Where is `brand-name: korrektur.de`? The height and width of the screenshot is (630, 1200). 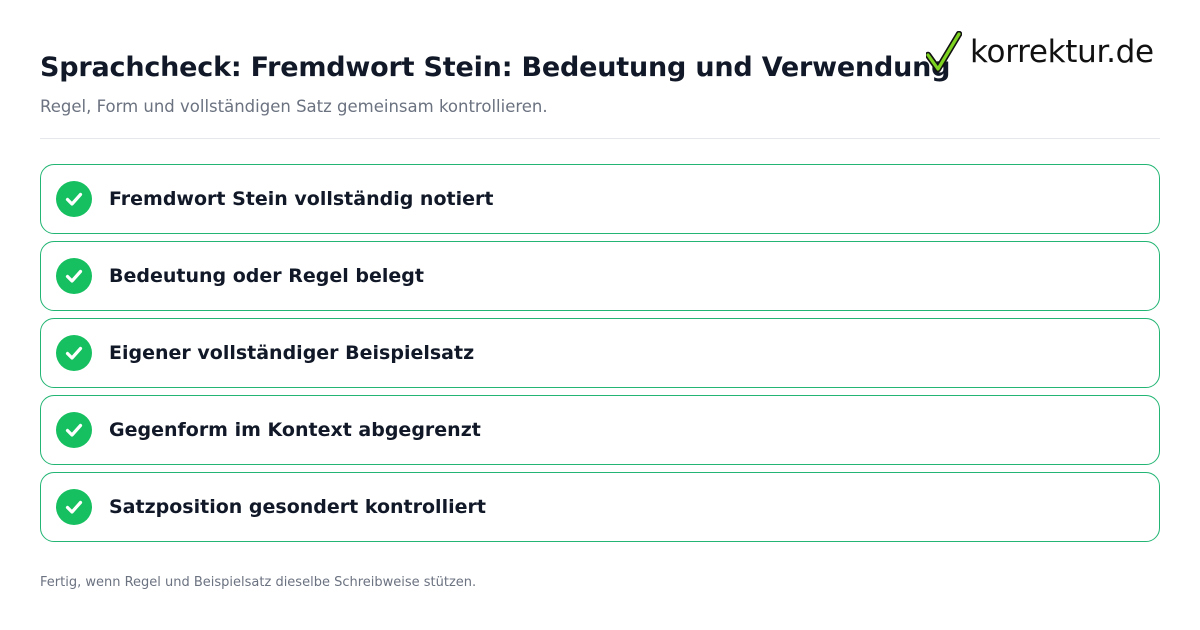 brand-name: korrektur.de is located at coordinates (1062, 51).